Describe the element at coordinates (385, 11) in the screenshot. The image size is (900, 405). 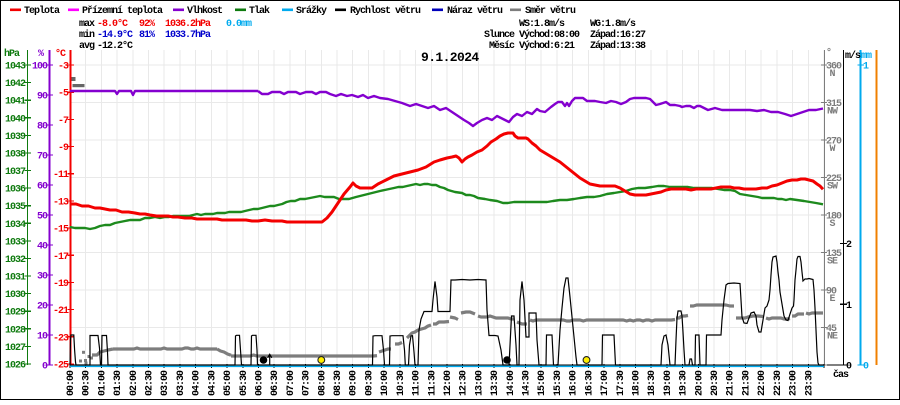
I see `svg-text: Rychlost větru` at that location.